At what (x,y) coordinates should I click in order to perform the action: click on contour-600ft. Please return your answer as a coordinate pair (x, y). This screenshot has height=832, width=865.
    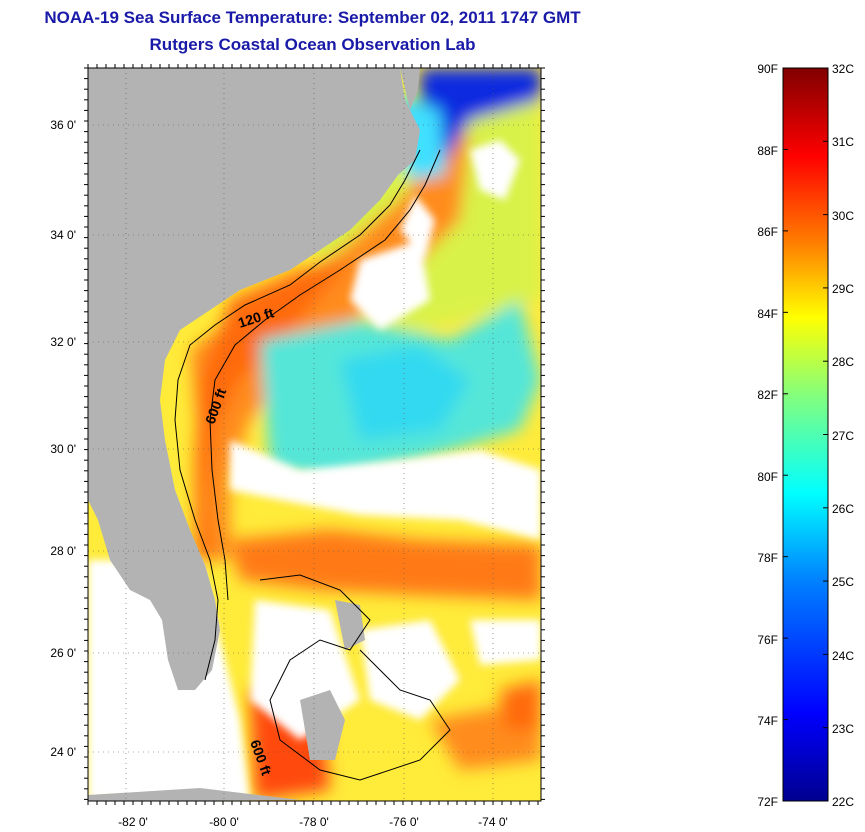
    Looking at the image, I should click on (325, 375).